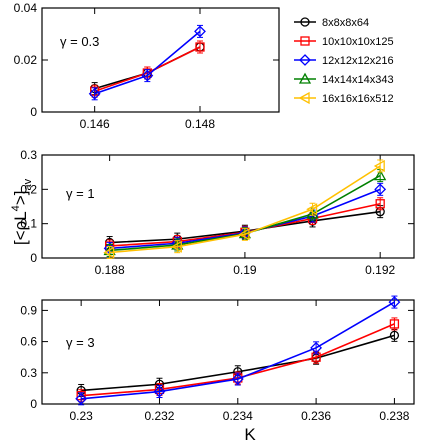  What do you see at coordinates (238, 416) in the screenshot?
I see `x-tick-label: 0.234` at bounding box center [238, 416].